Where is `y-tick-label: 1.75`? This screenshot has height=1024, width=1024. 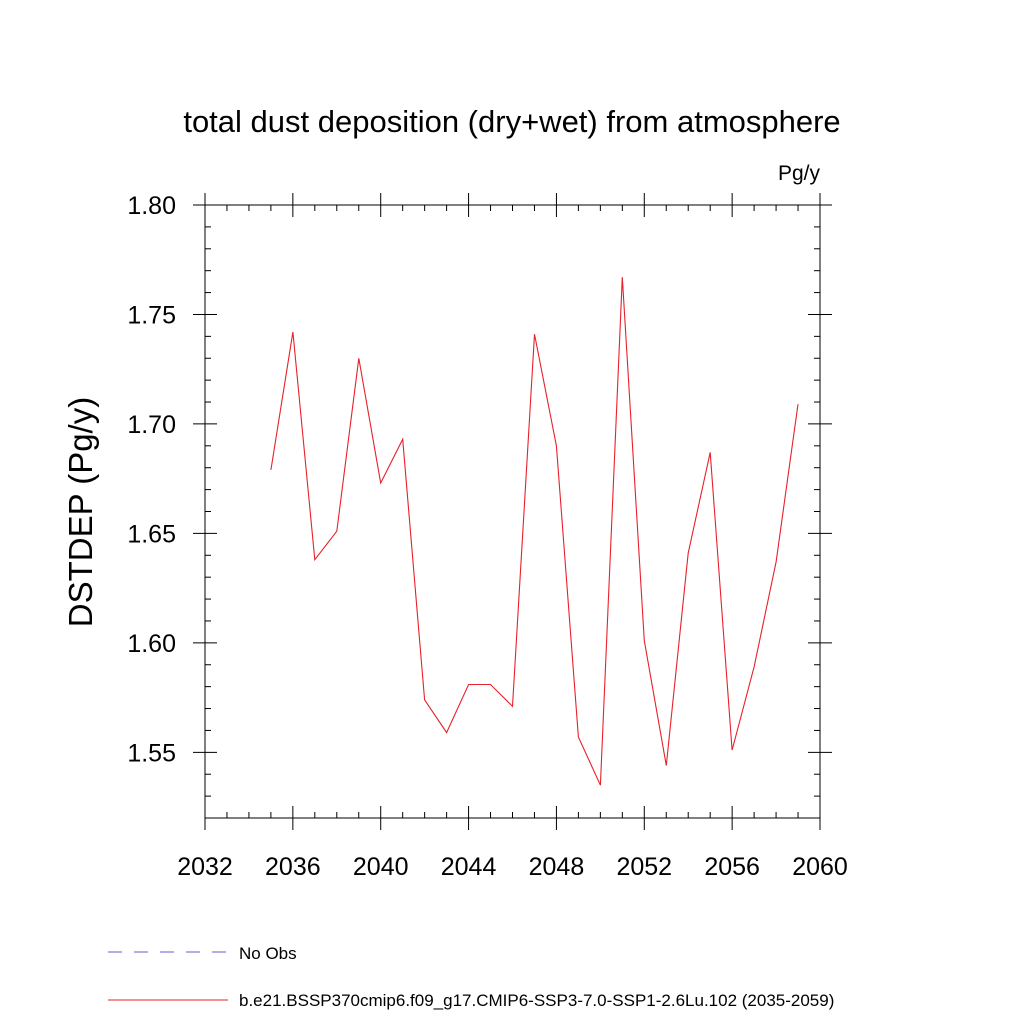
y-tick-label: 1.75 is located at coordinates (151, 315).